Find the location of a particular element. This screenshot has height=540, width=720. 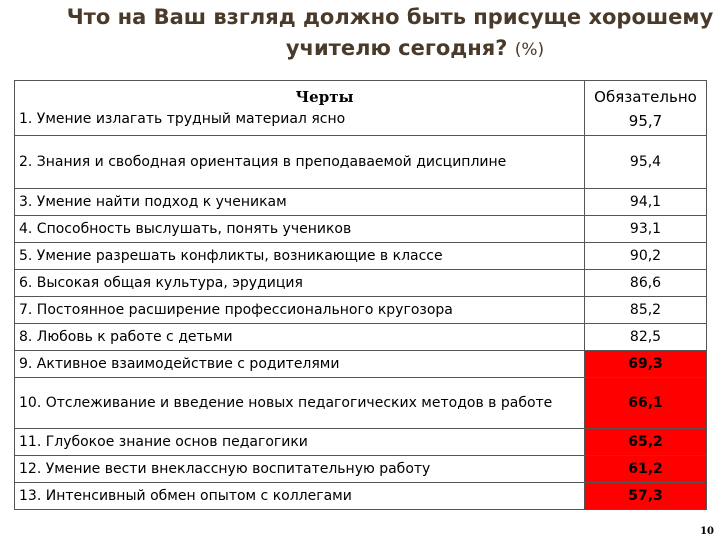

trait-value-highlighted: 69,3 is located at coordinates (645, 364).